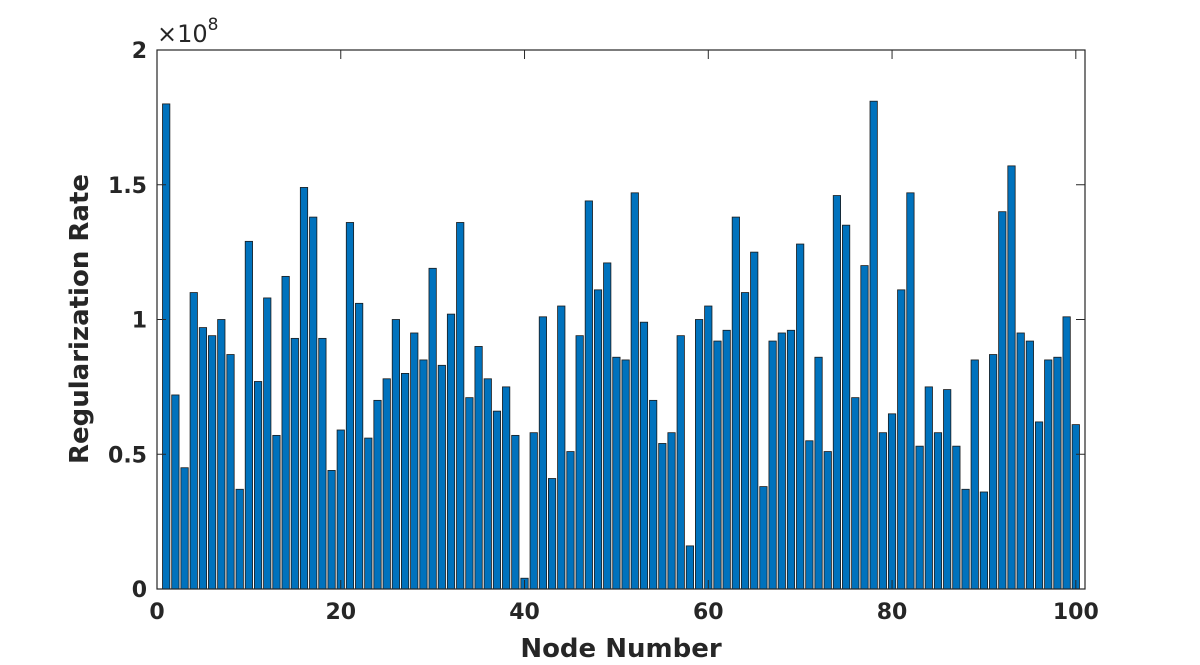  Describe the element at coordinates (892, 612) in the screenshot. I see `x-tick-label-80: 80` at that location.